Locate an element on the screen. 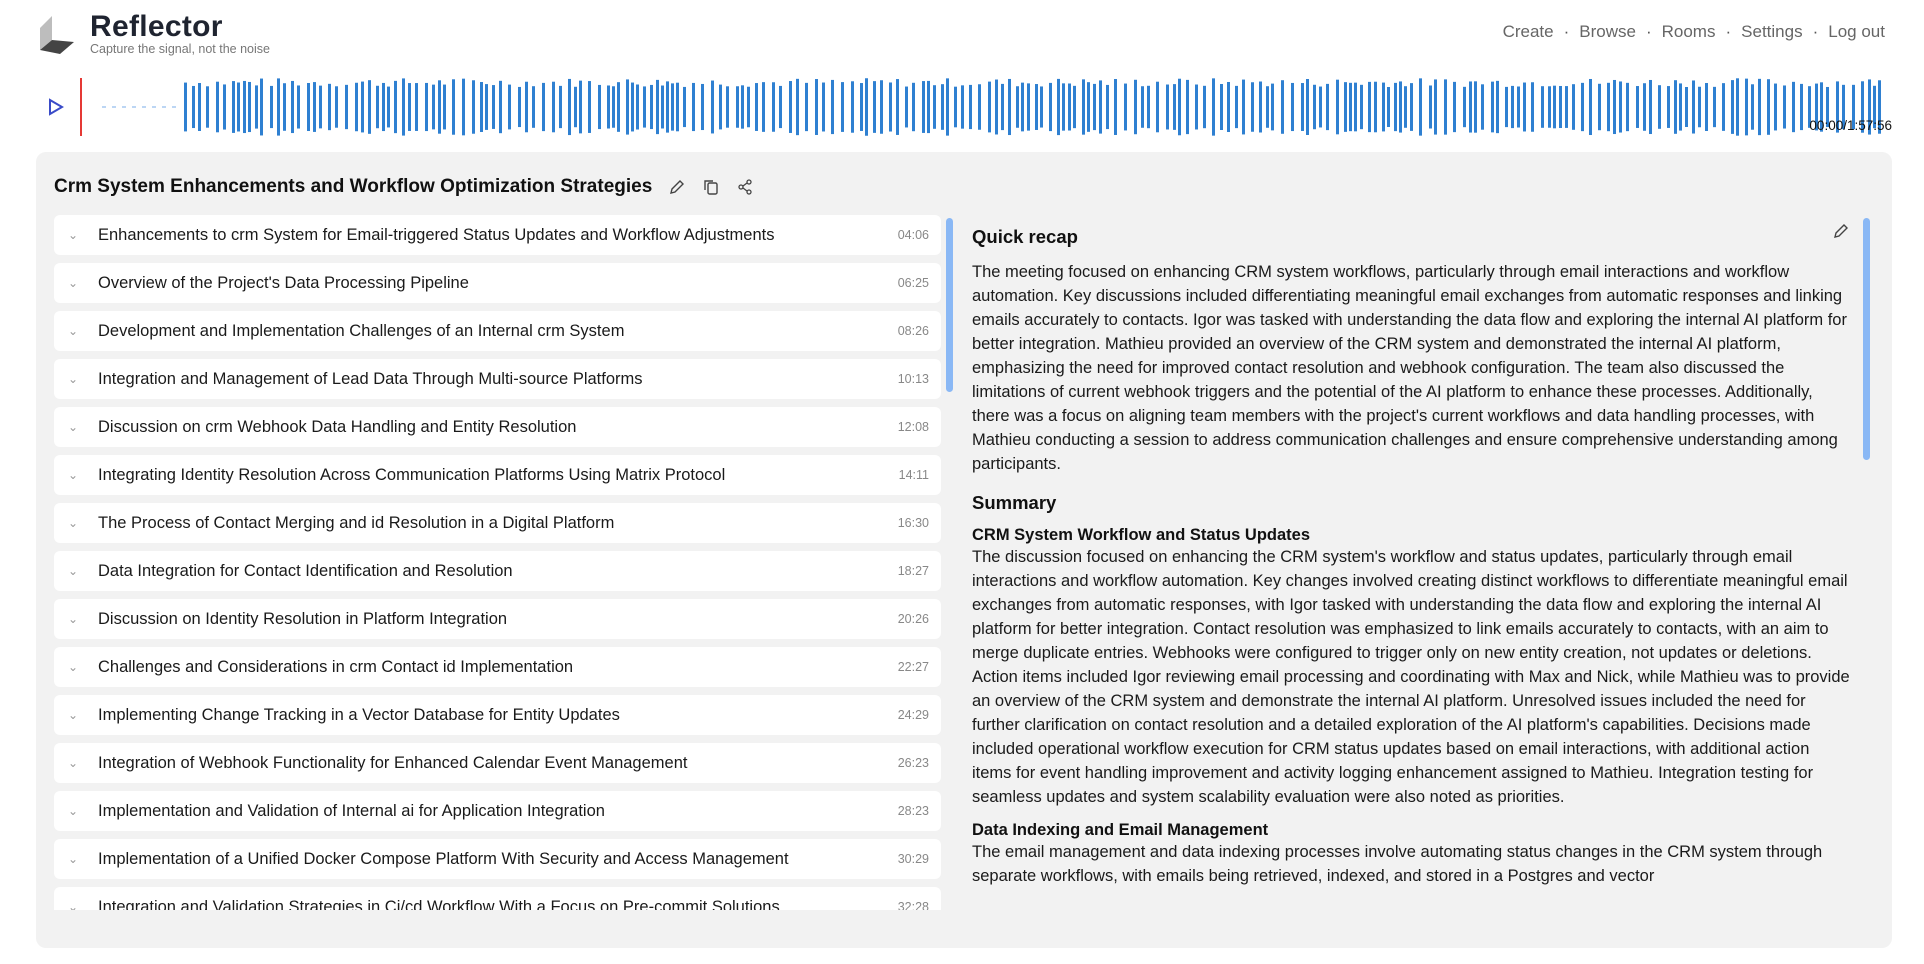 The height and width of the screenshot is (964, 1924). topic-timestamp: 14:11 is located at coordinates (913, 475).